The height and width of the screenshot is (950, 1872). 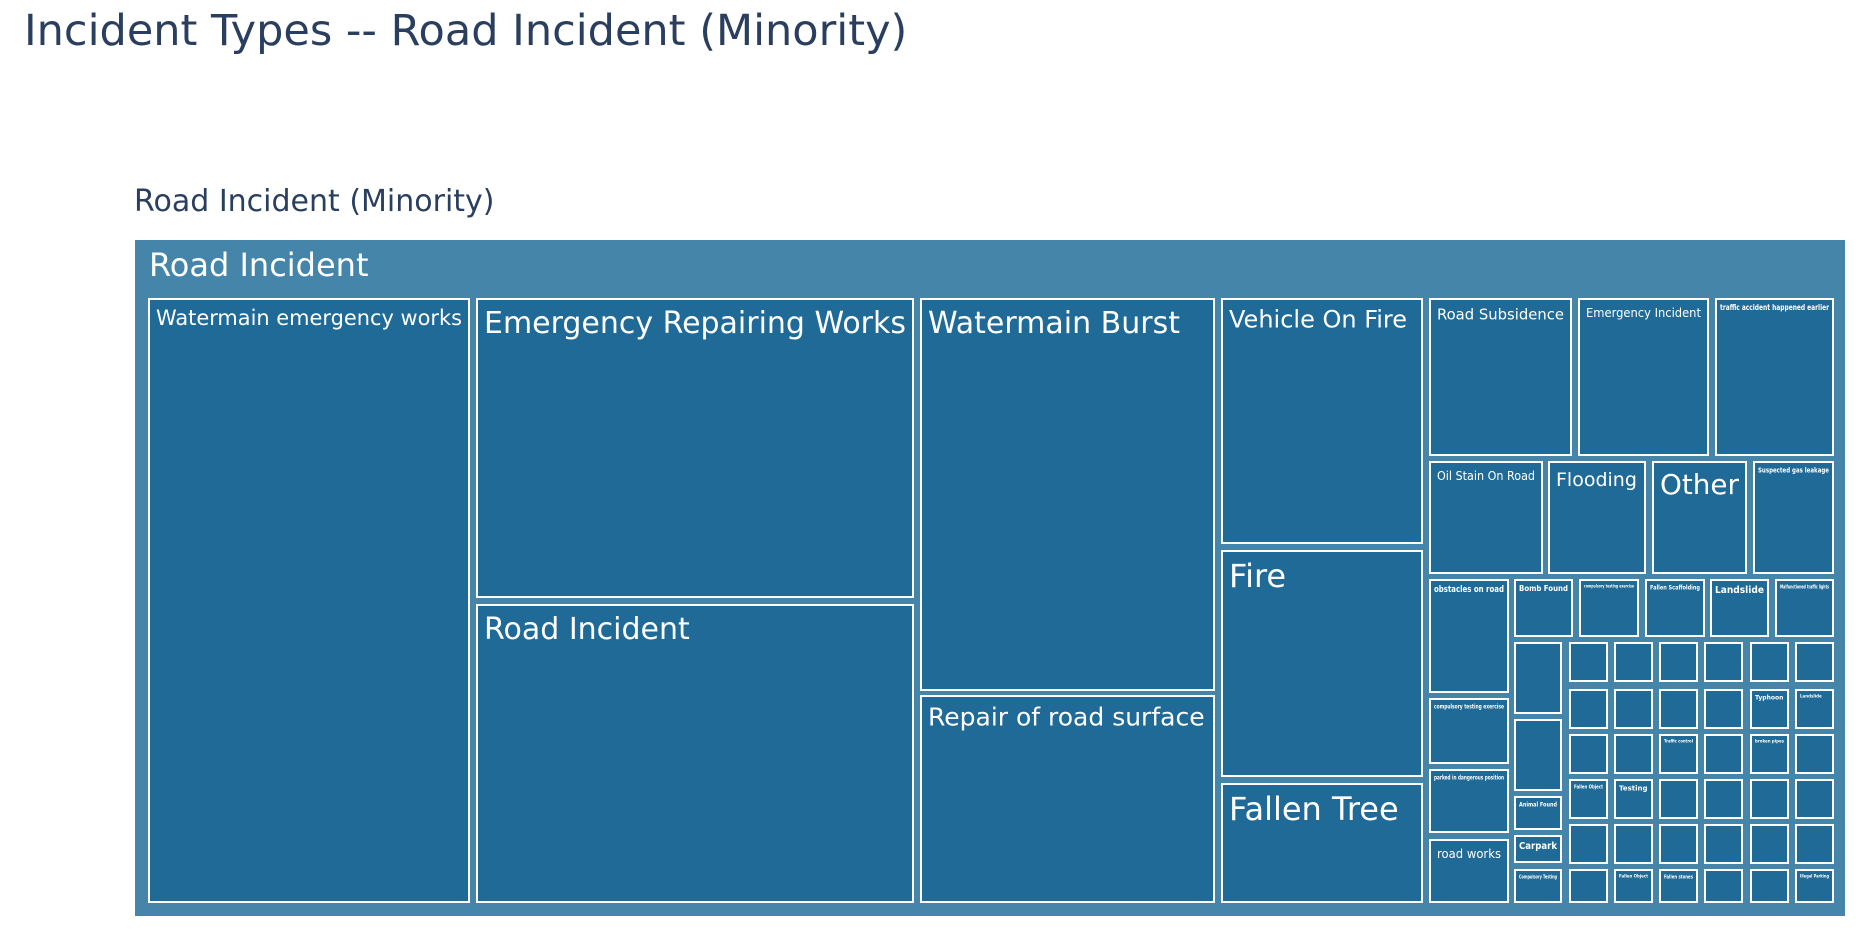 I want to click on treemap-cell-label: Fallen stones, so click(x=1678, y=878).